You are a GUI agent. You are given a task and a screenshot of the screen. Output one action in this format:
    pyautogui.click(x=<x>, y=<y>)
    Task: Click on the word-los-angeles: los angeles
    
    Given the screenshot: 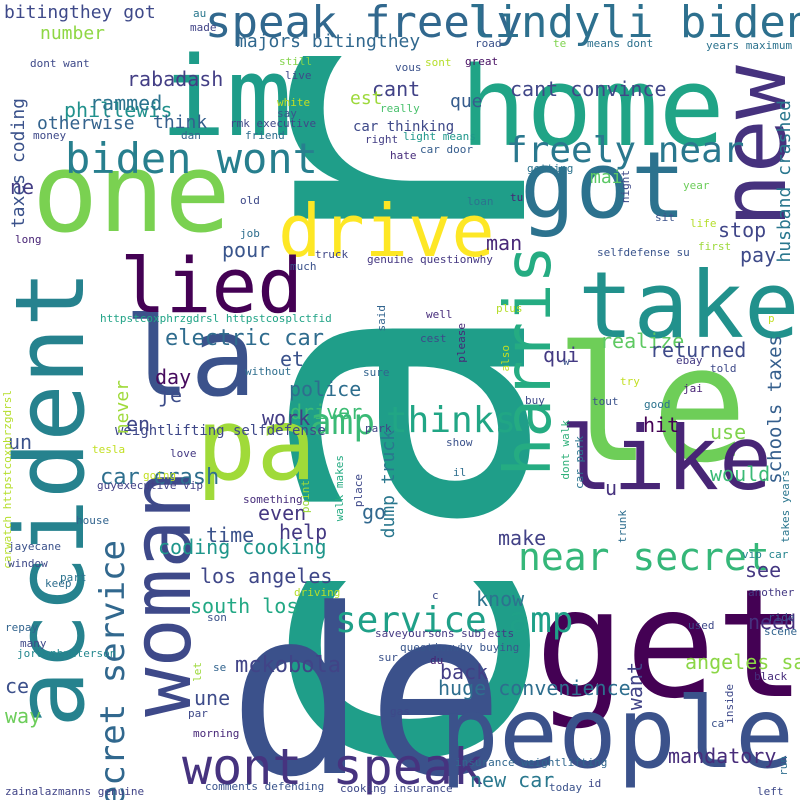 What is the action you would take?
    pyautogui.click(x=266, y=576)
    